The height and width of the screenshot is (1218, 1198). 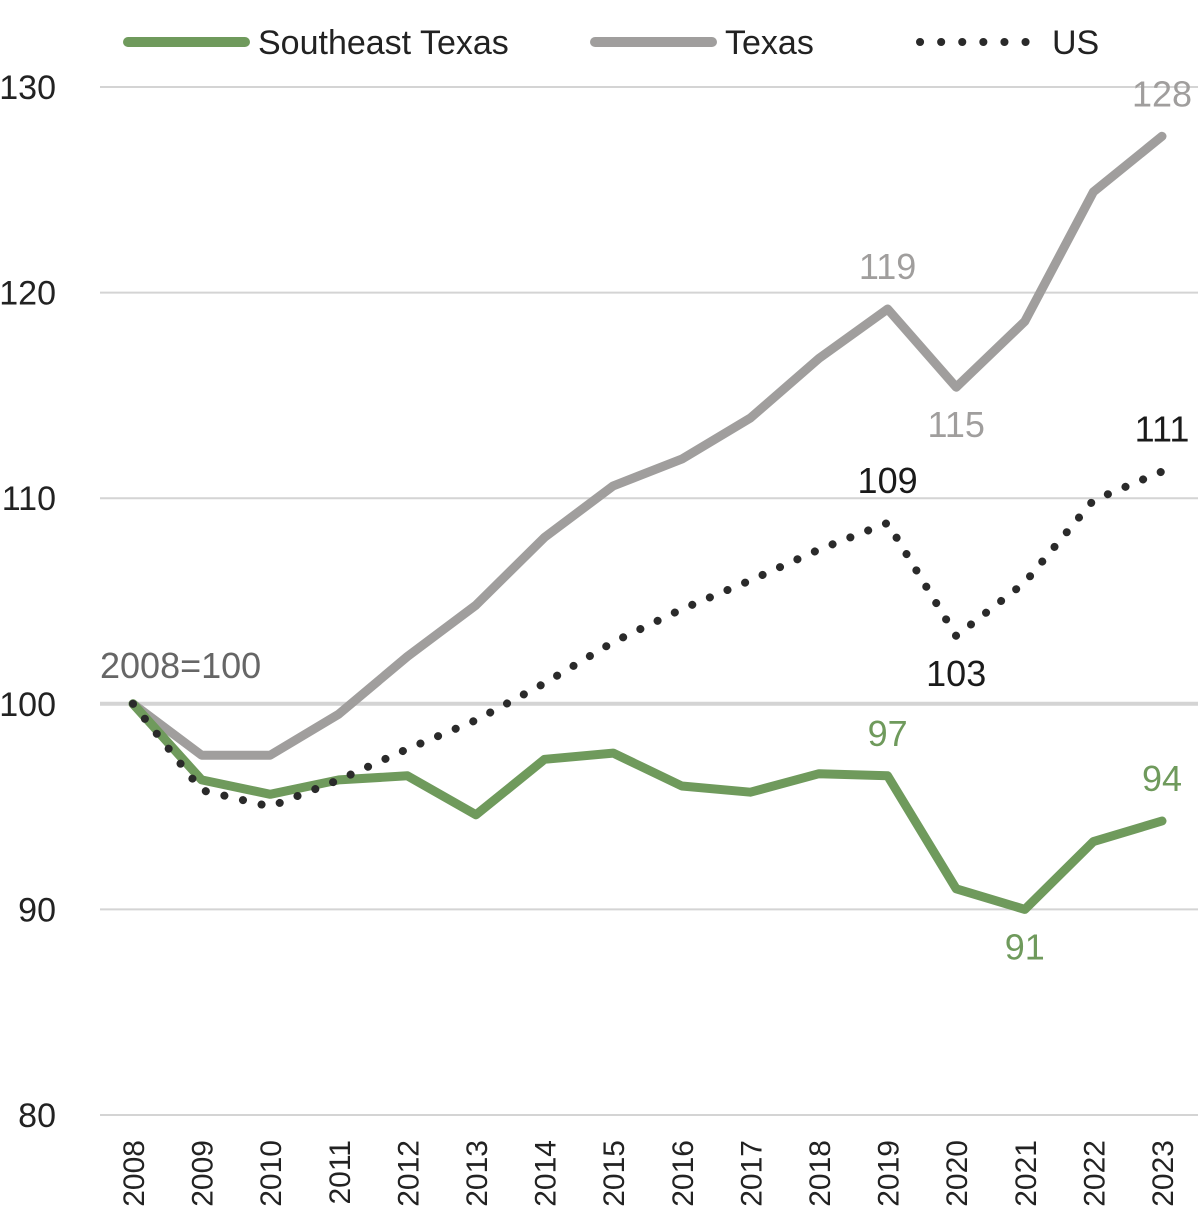 I want to click on data-label: 119, so click(x=887, y=266).